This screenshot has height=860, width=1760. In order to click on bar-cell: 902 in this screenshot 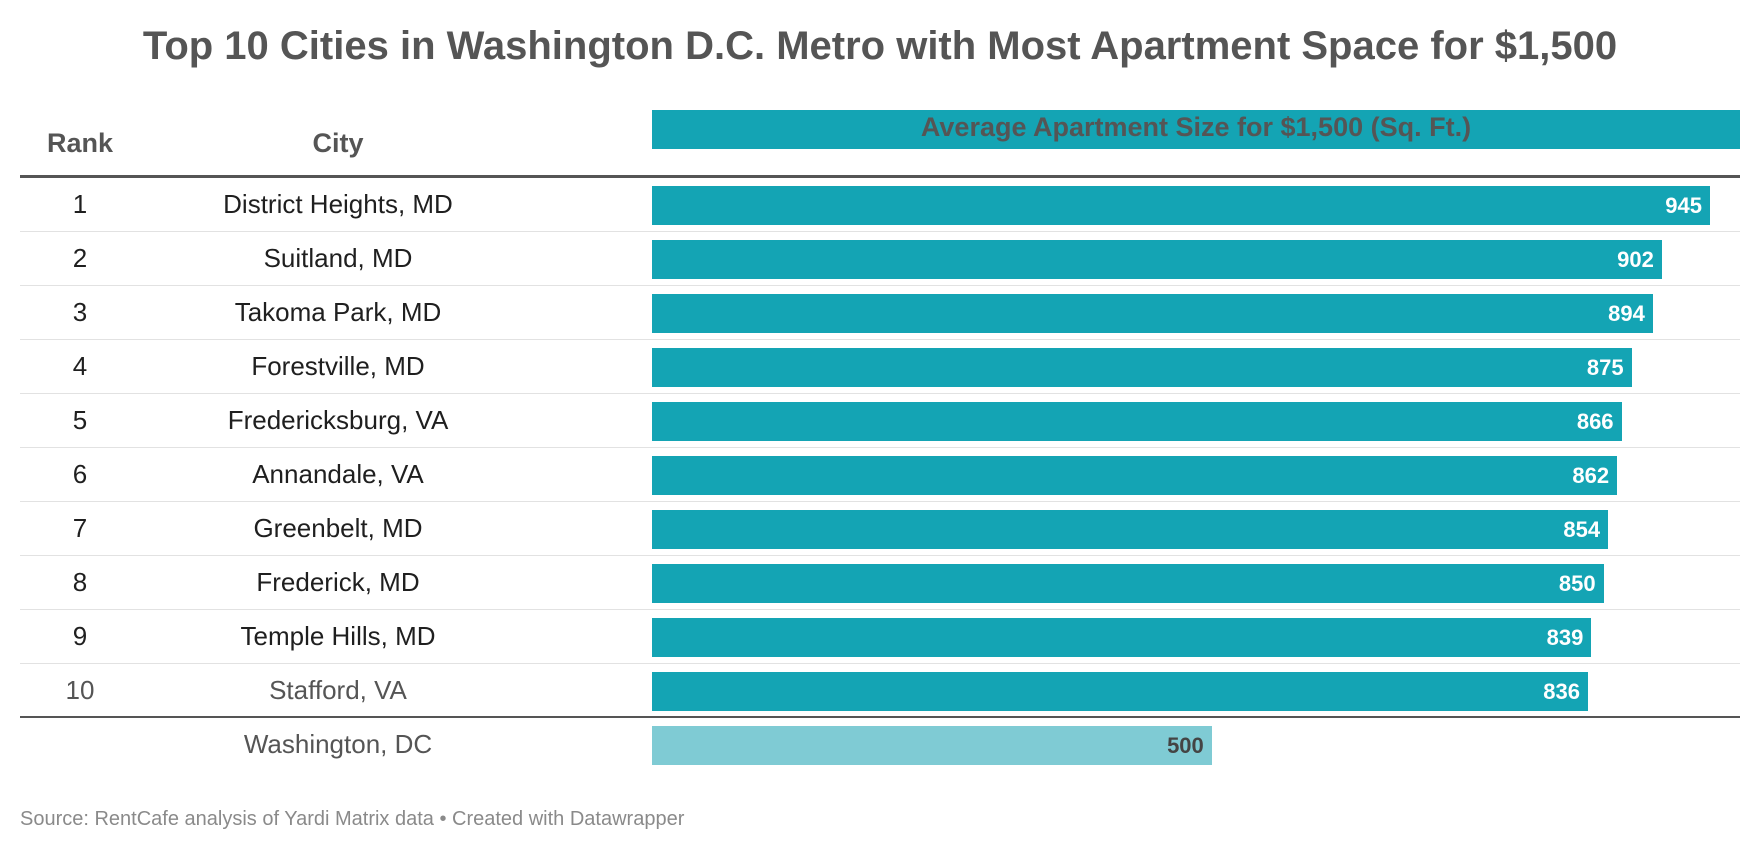, I will do `click(1196, 259)`.